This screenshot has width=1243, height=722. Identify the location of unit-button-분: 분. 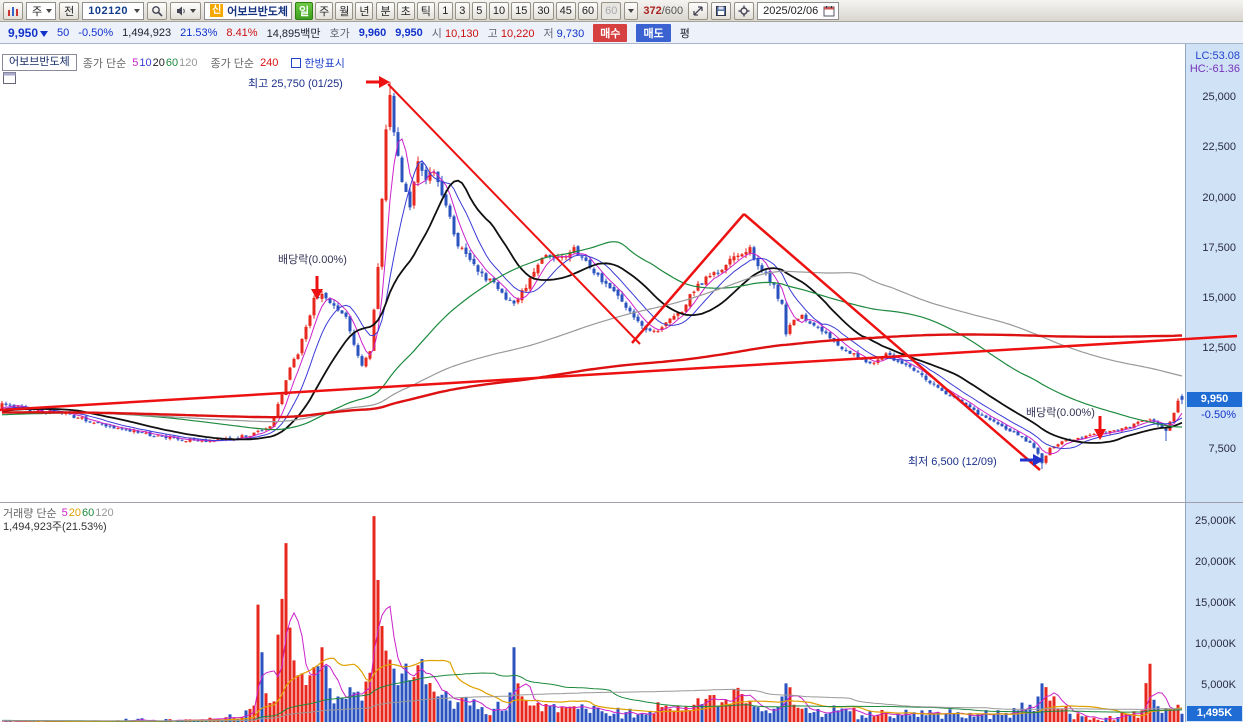
(385, 10).